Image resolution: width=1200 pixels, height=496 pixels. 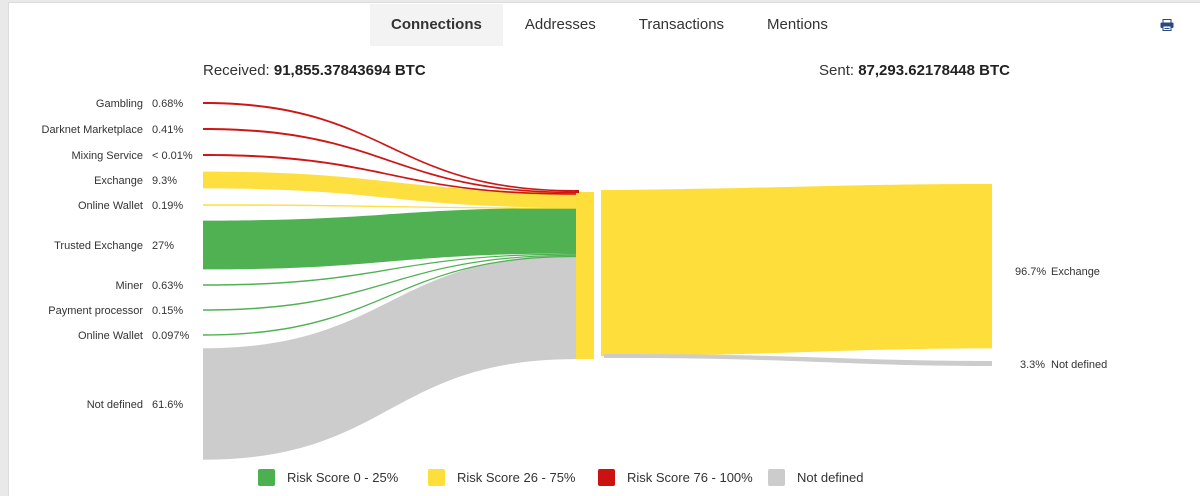 What do you see at coordinates (681, 24) in the screenshot?
I see `tab-transactions: Transactions` at bounding box center [681, 24].